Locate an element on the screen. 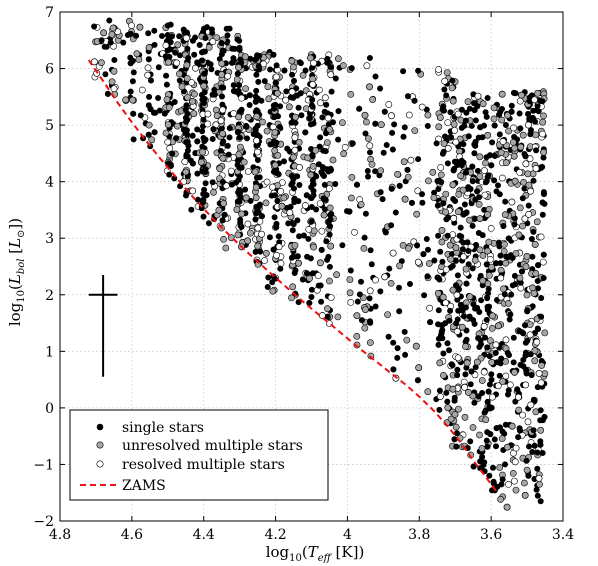 The width and height of the screenshot is (598, 566). x-tick-label-4: 4 is located at coordinates (347, 535).